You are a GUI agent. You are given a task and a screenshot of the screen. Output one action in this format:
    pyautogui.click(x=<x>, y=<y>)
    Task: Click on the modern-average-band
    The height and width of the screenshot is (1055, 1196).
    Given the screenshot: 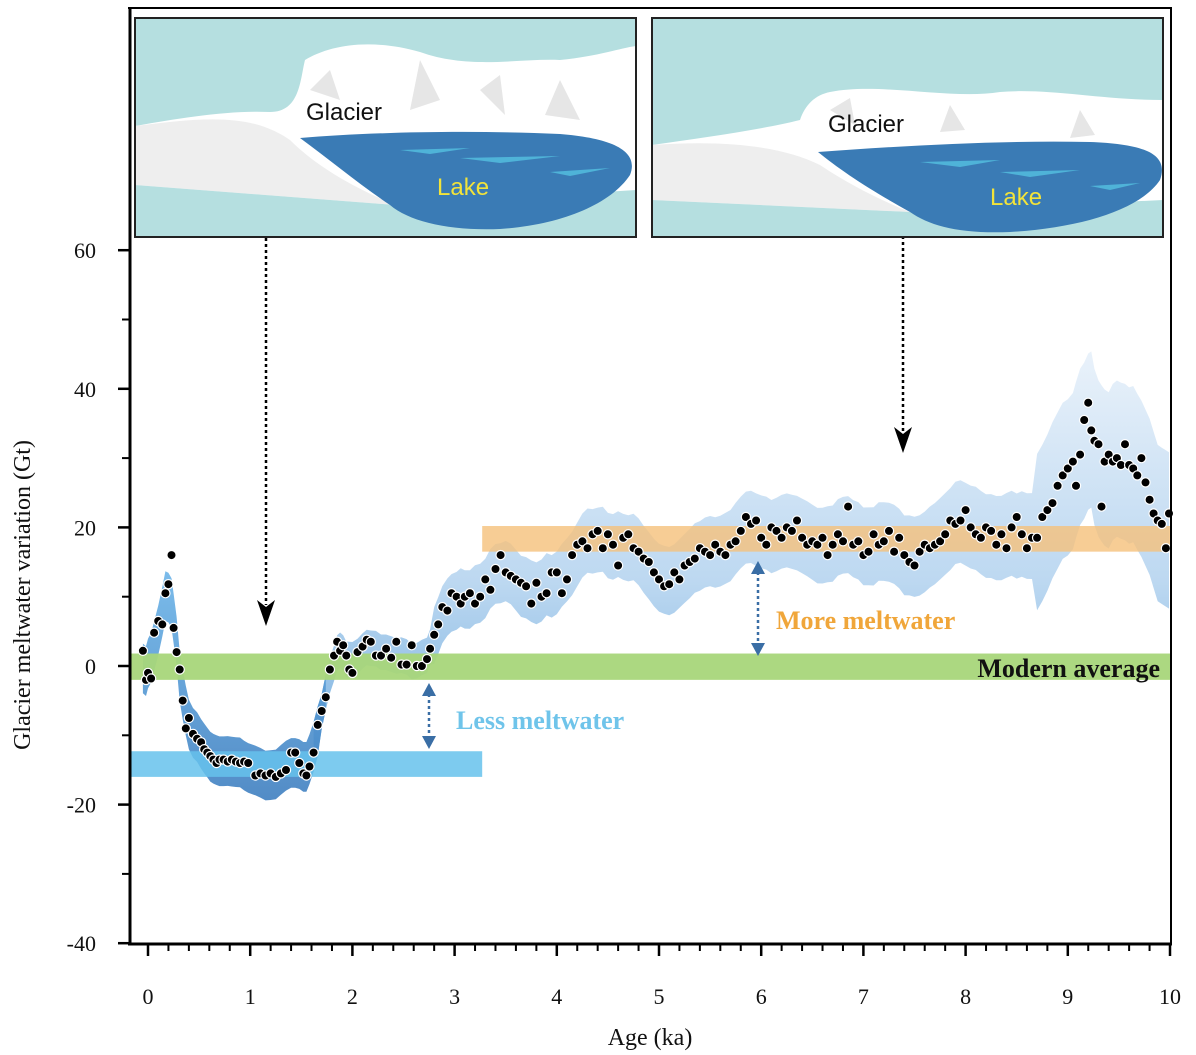 What is the action you would take?
    pyautogui.click(x=649, y=666)
    